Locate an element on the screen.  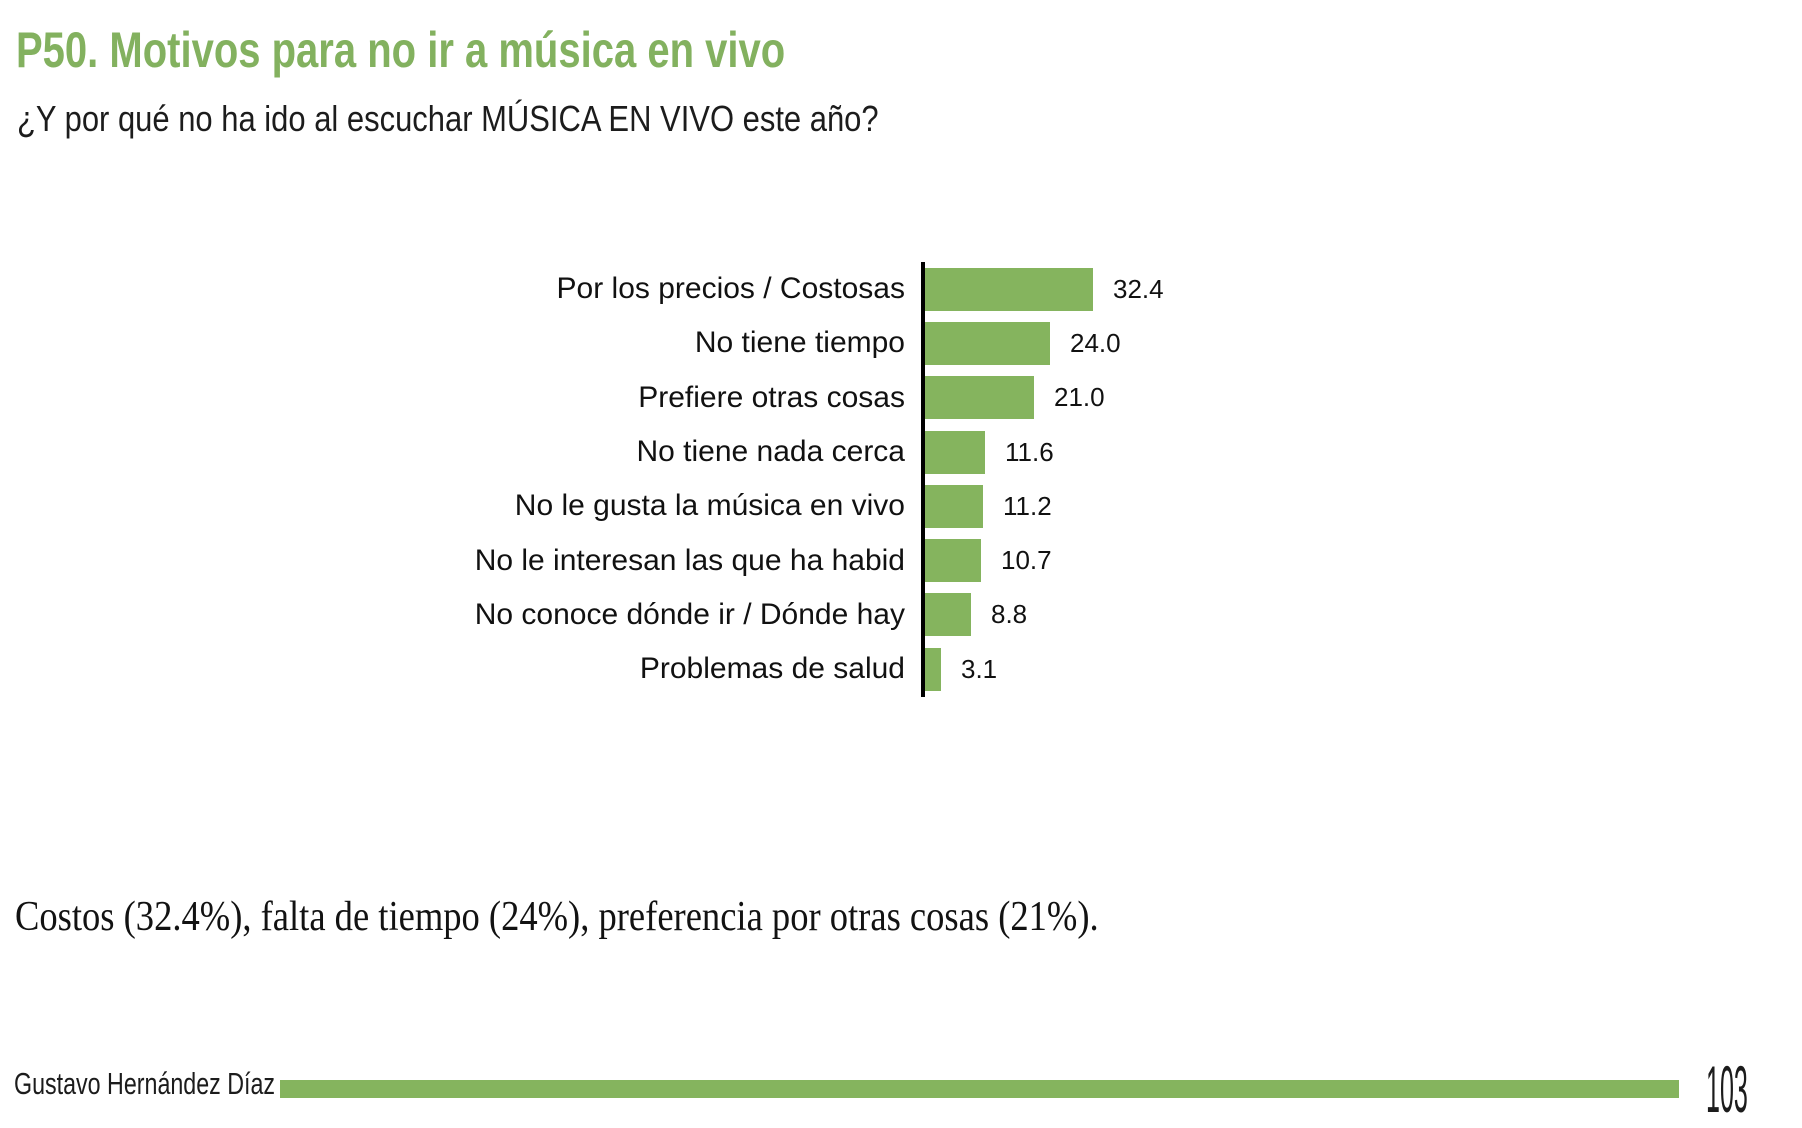
bar-row: Por los precios / Costosas 32.4 is located at coordinates (700, 289).